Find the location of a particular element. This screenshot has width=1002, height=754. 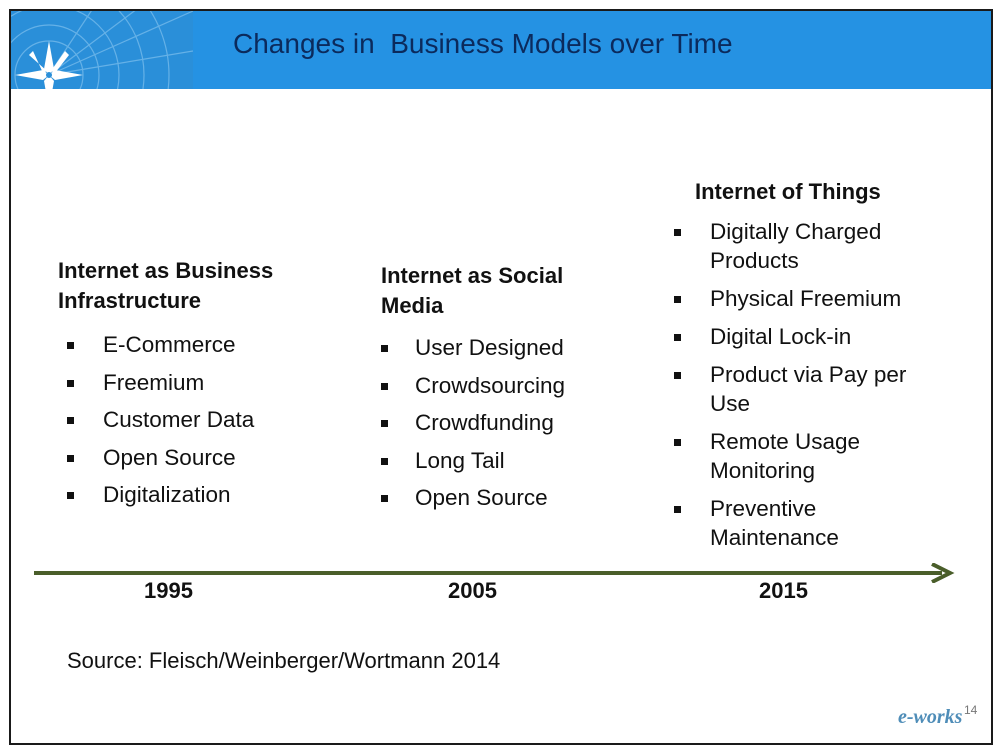

item-line: Long Tail is located at coordinates (460, 460).